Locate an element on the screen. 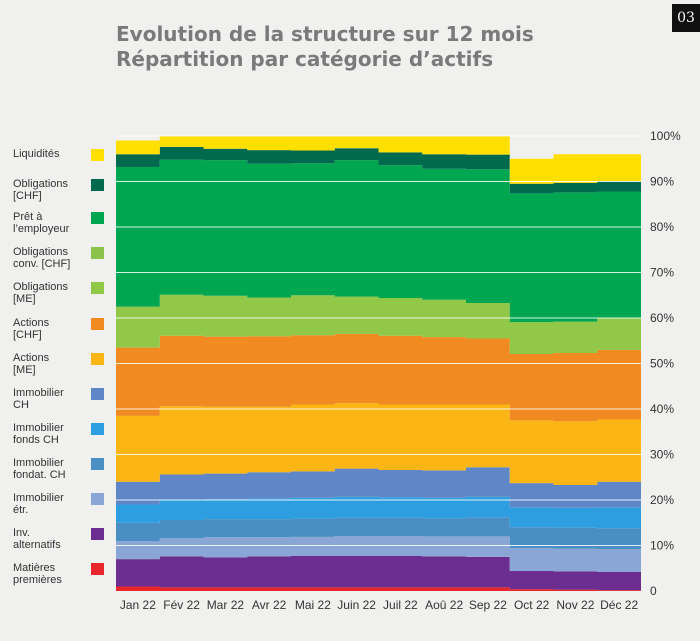 The width and height of the screenshot is (700, 641). legend-label: Immobilier fonds CH is located at coordinates (38, 434).